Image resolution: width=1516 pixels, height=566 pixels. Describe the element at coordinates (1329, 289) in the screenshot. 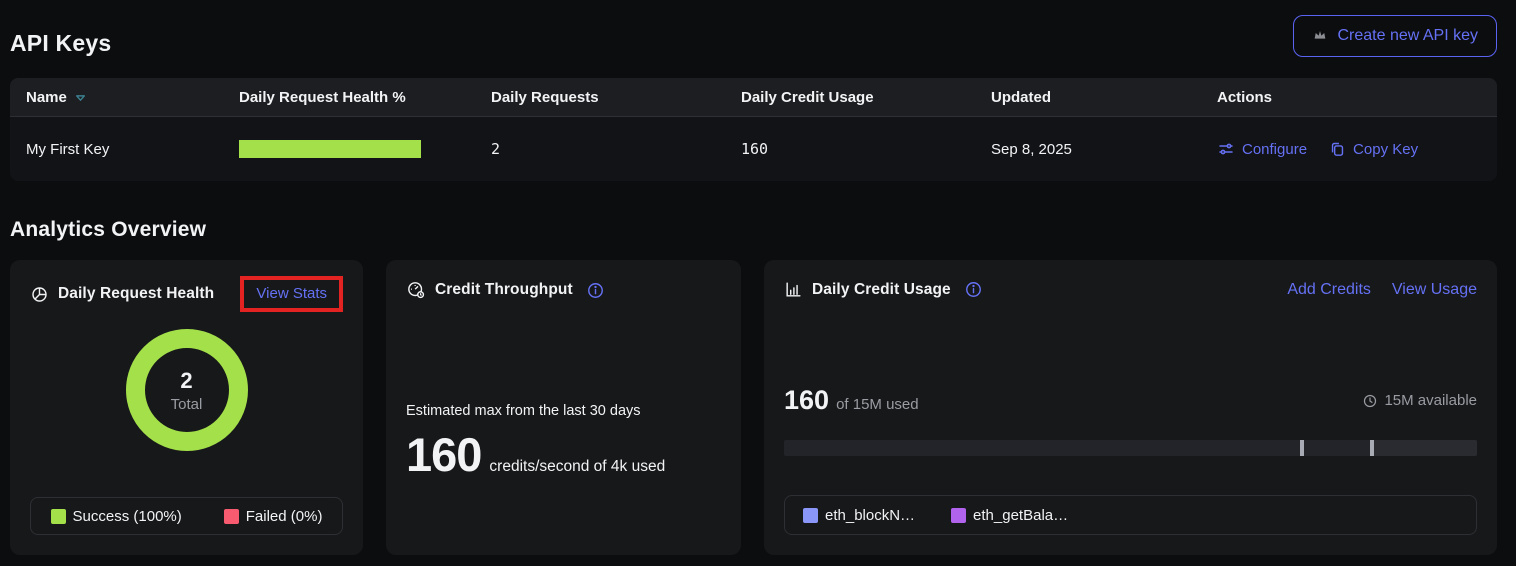

I see `add-credits-link: Add Credits` at that location.